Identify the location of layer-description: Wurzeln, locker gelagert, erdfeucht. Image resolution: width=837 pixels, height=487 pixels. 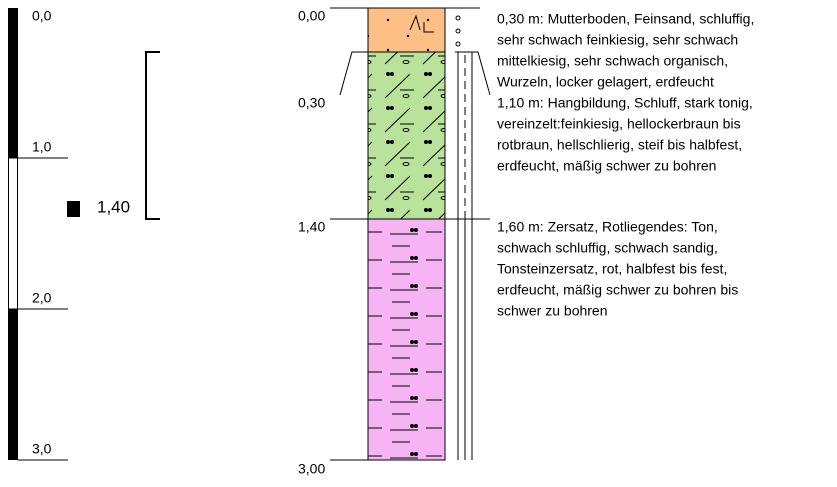
(605, 82).